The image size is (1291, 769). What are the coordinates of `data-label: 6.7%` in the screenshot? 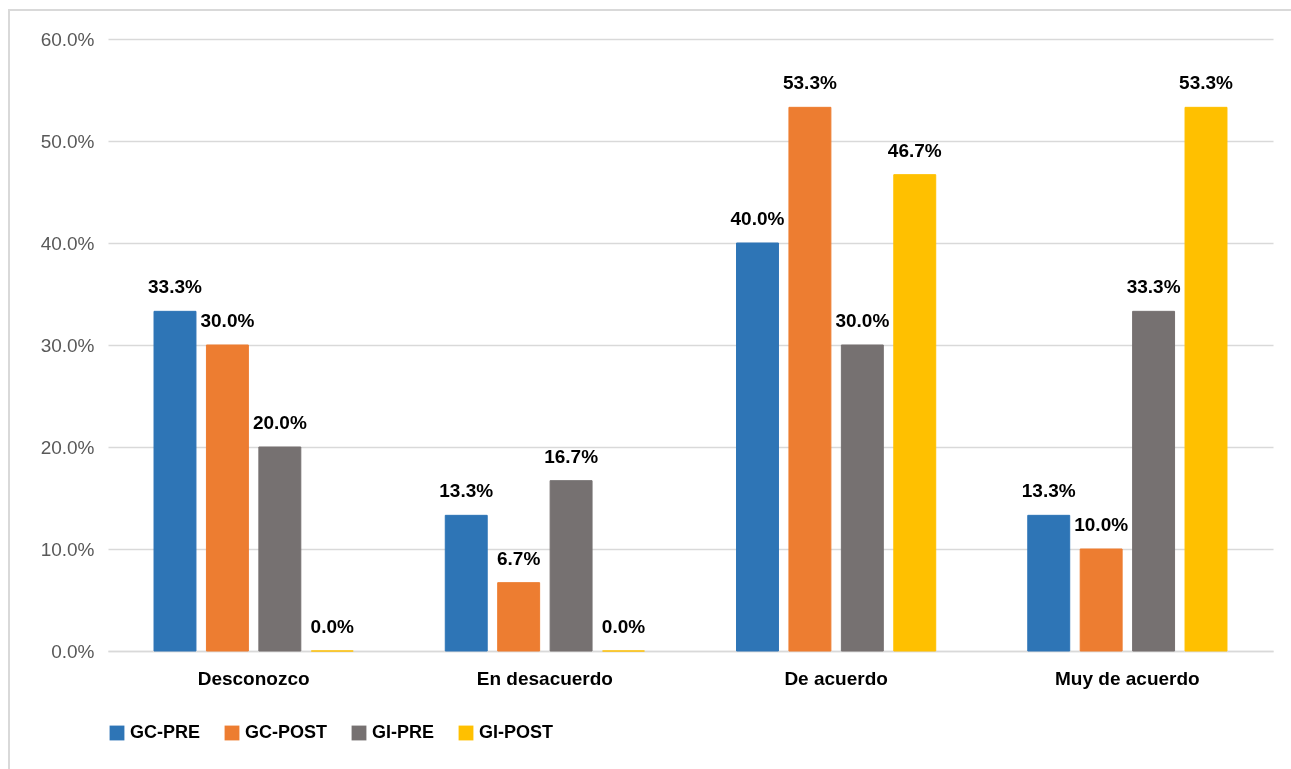 It's located at (519, 558).